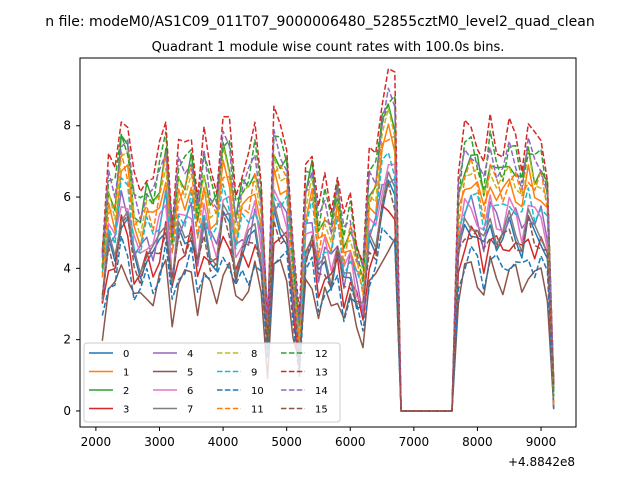  Describe the element at coordinates (67, 411) in the screenshot. I see `y-tick-label: 0` at that location.